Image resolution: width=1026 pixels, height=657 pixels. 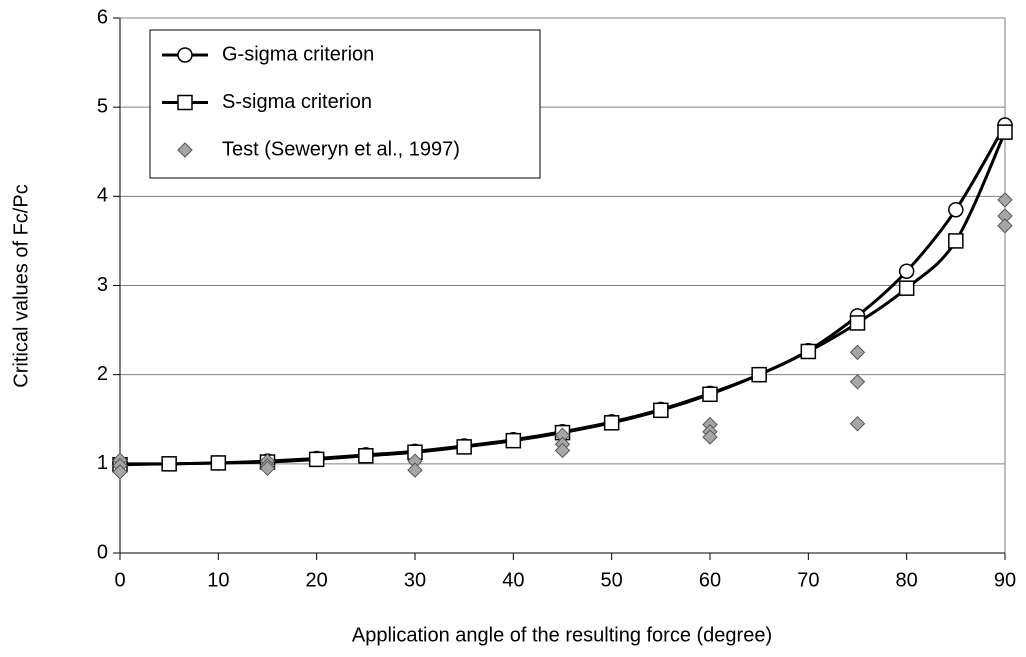 What do you see at coordinates (102, 106) in the screenshot?
I see `y-tick-label: 5` at bounding box center [102, 106].